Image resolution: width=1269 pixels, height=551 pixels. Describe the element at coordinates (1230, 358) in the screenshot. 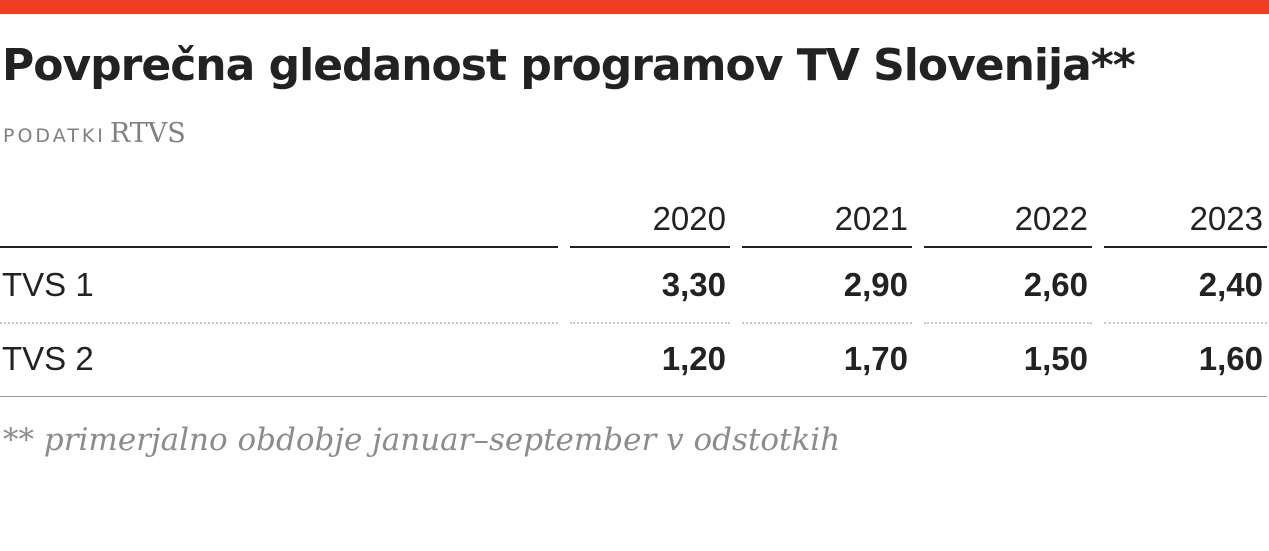

I see `cell-tvs-2-2023: 1,60` at that location.